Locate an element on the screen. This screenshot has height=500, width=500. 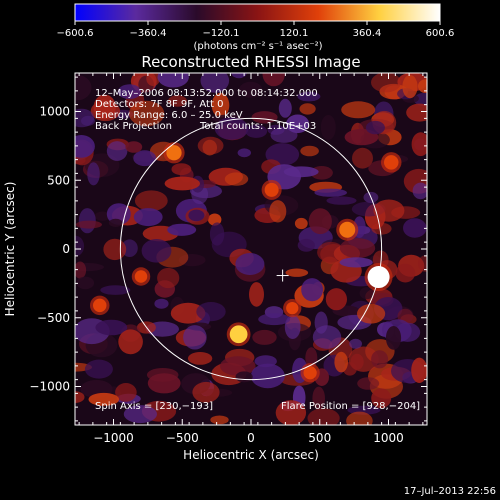
x-tick-label: −500 is located at coordinates (182, 438).